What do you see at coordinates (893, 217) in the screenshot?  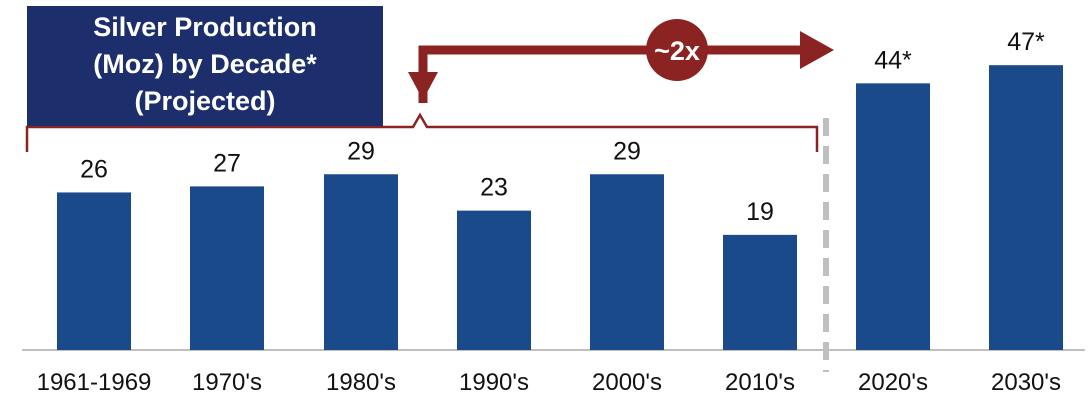 I see `bar-2020's` at bounding box center [893, 217].